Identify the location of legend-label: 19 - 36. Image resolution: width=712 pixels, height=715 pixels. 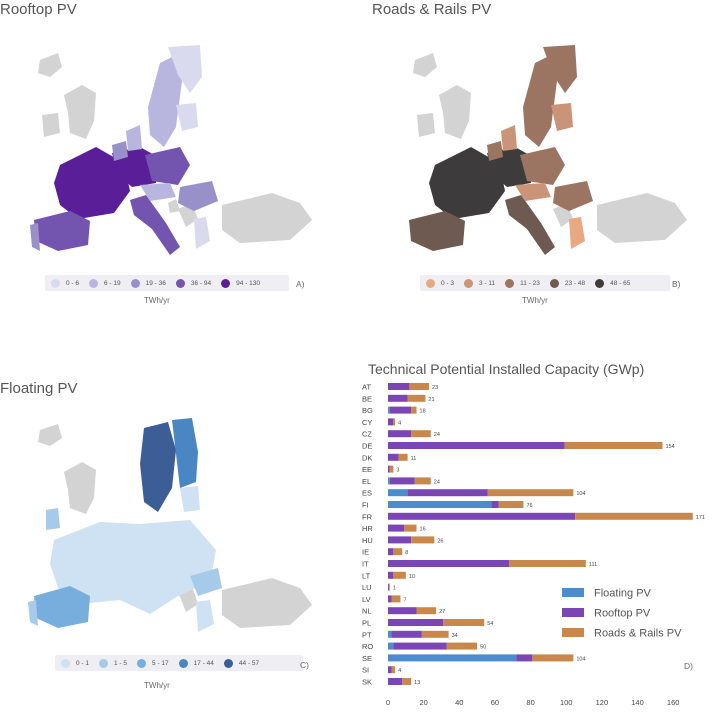
(155, 283).